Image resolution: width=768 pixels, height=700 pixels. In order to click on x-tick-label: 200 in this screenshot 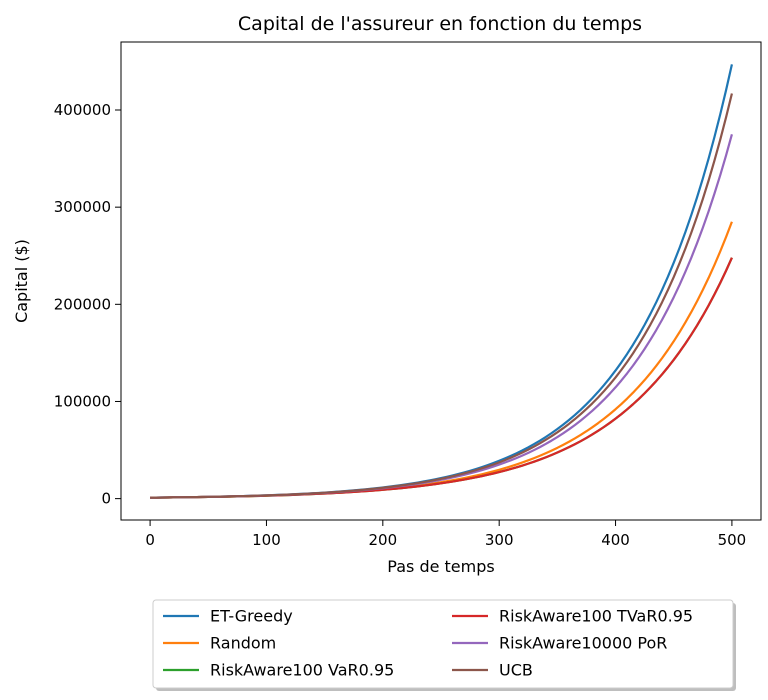, I will do `click(382, 540)`.